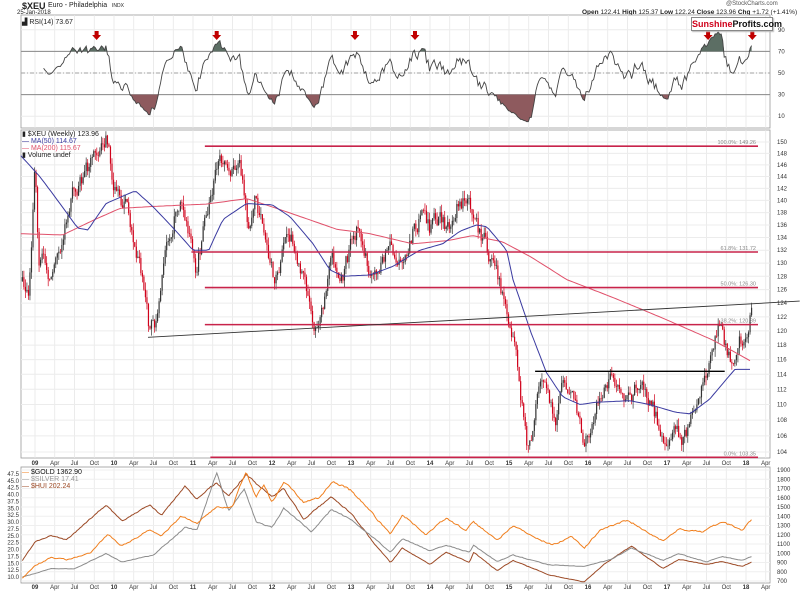 This screenshot has width=800, height=591. Describe the element at coordinates (60, 134) in the screenshot. I see `legend-xeu: ▮ $XEU (Weekly) 123.96` at that location.